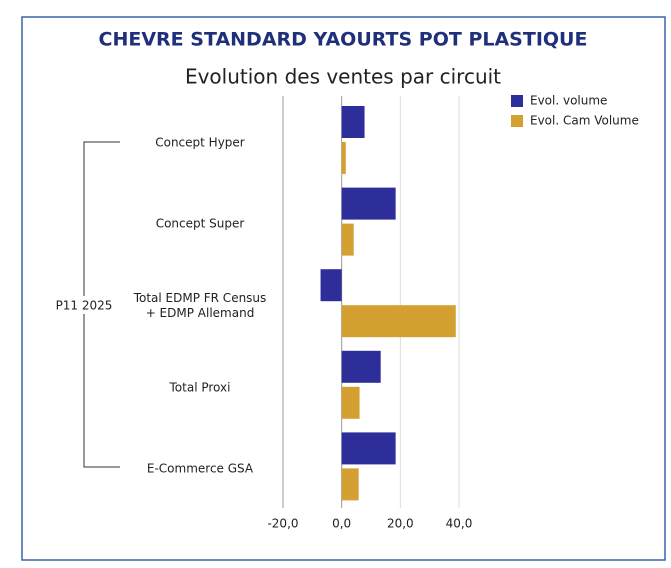 This screenshot has width=671, height=568. I want to click on x-tick-label: 0,0, so click(341, 524).